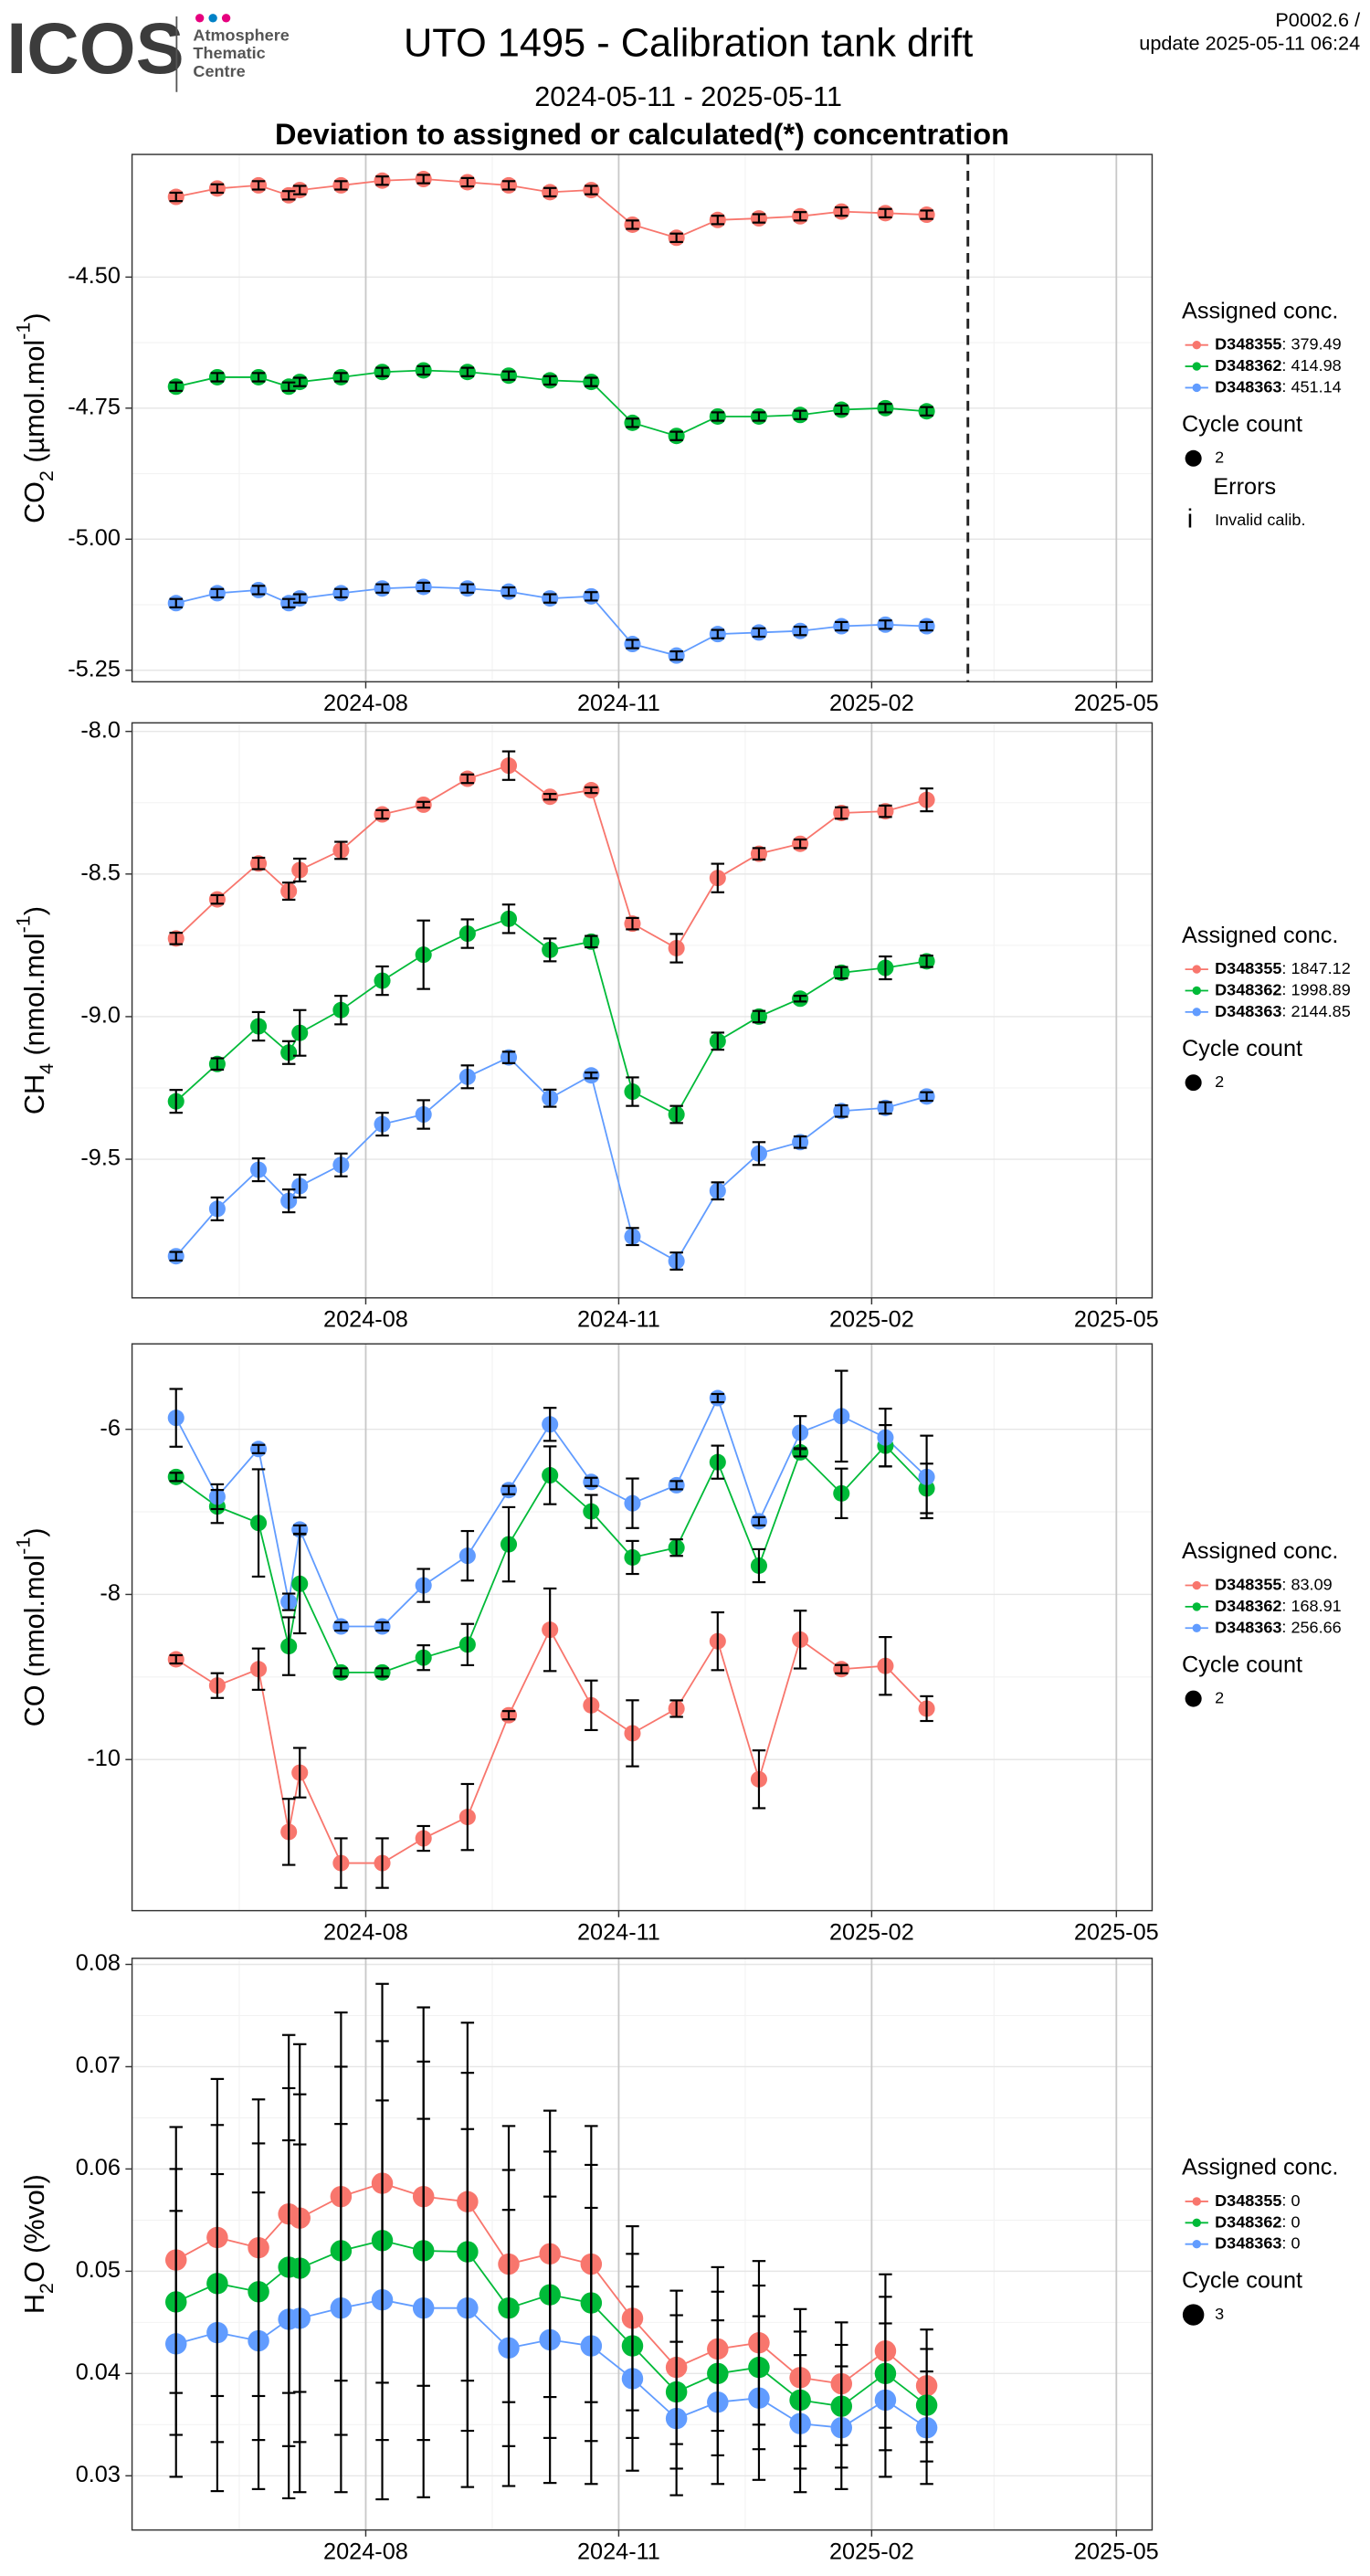 This screenshot has height=2576, width=1370. Describe the element at coordinates (34, 1640) in the screenshot. I see `y-axis-label-part: CO (nmol.mol` at that location.